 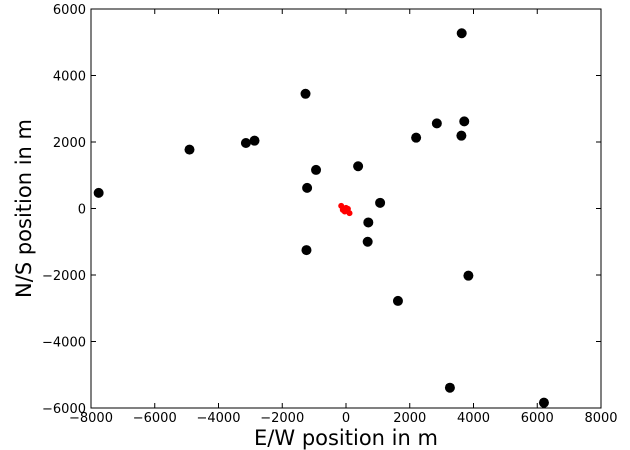 I want to click on y-tick-label: −2000, so click(x=64, y=276).